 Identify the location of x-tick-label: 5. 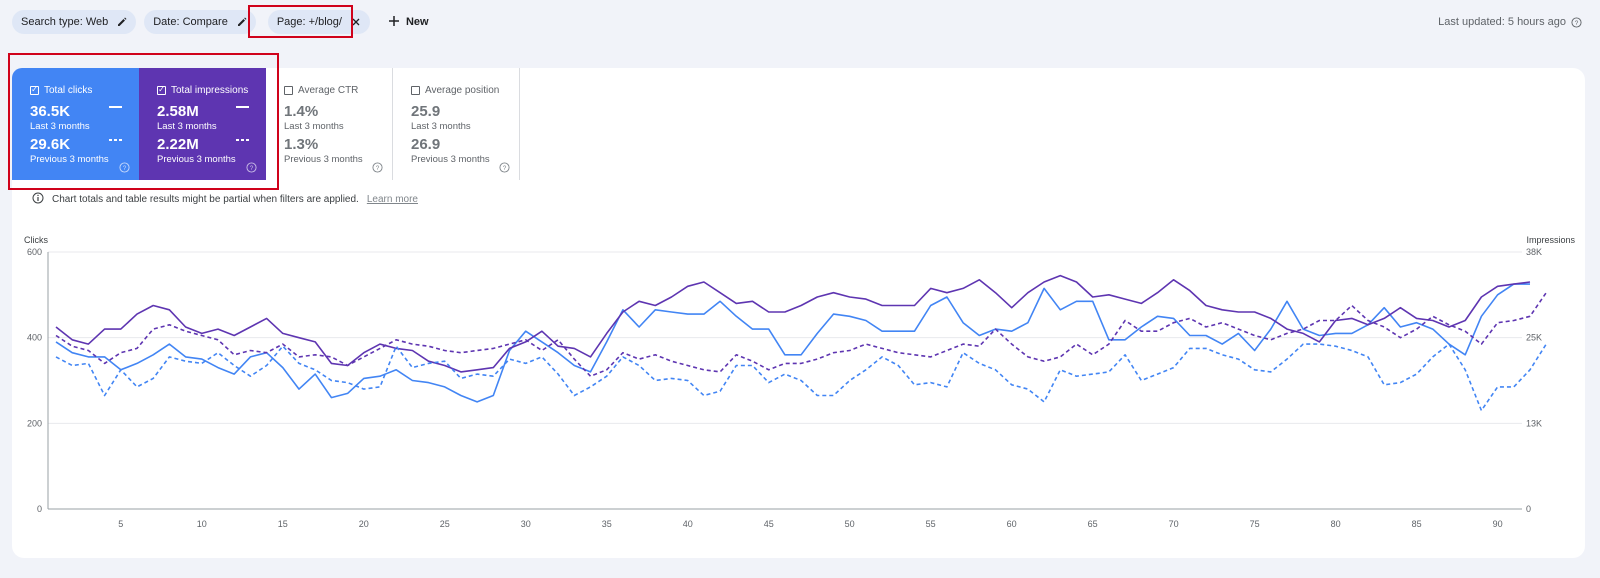
(120, 524).